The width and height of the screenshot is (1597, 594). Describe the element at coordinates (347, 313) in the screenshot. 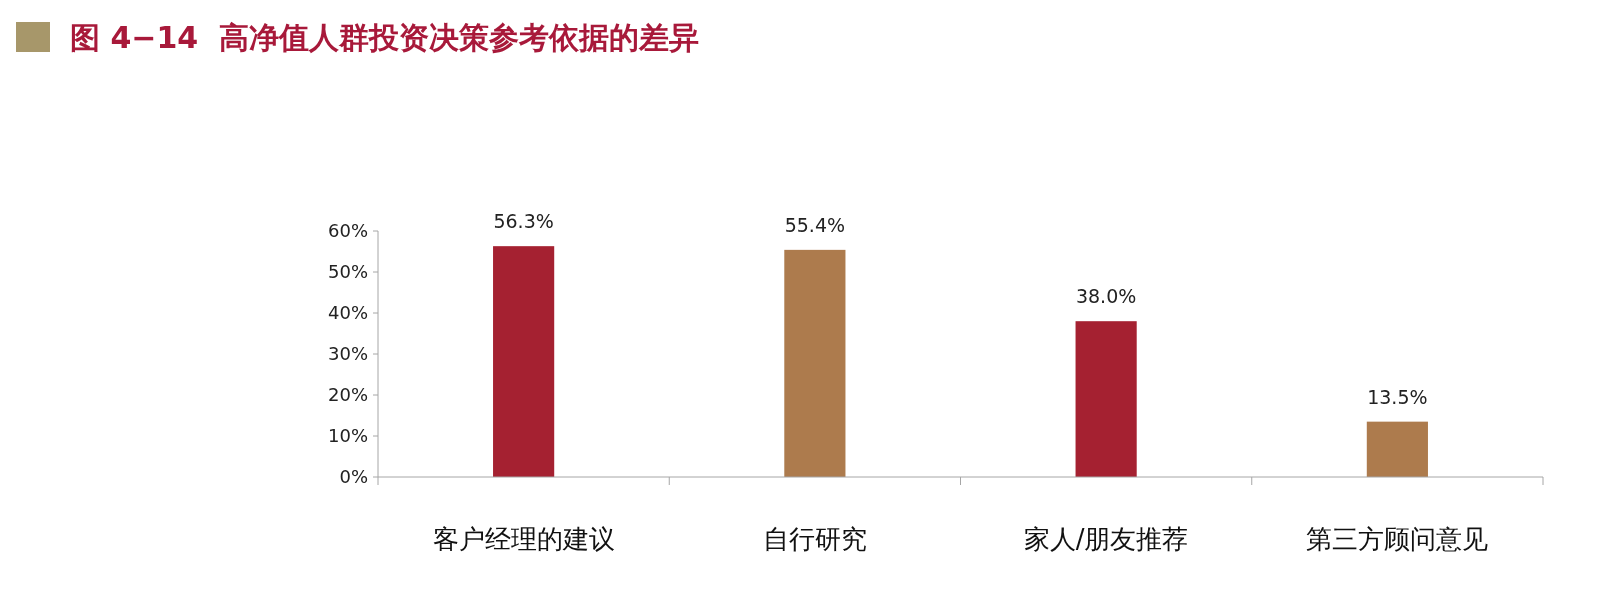

I see `y-tick-label: 40%` at that location.